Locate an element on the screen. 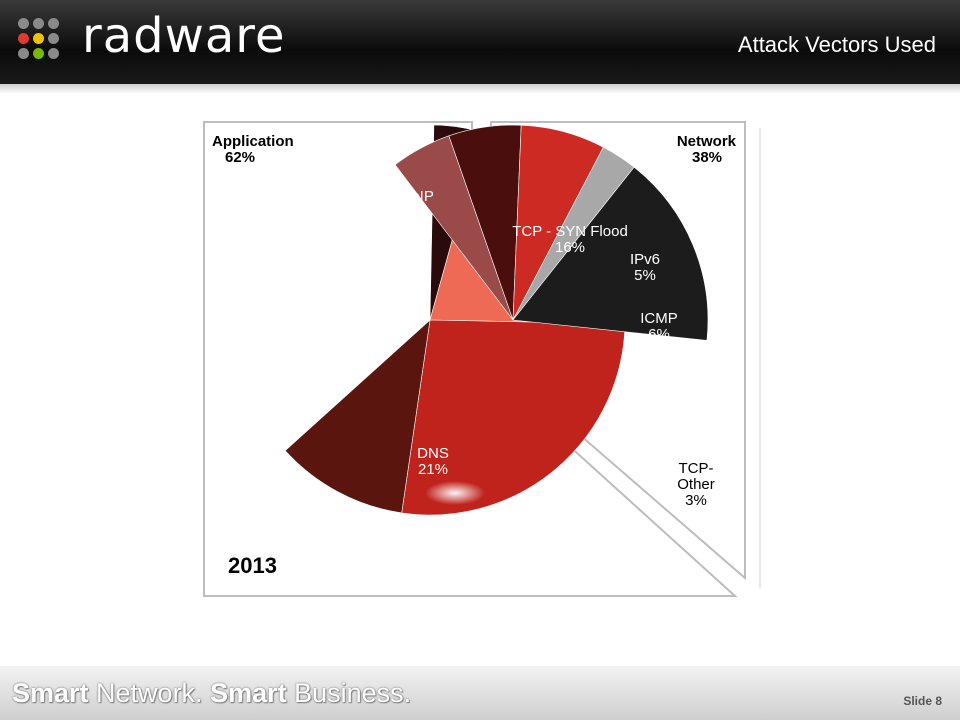 The width and height of the screenshot is (960, 720). radware-logo: radware is located at coordinates (151, 36).